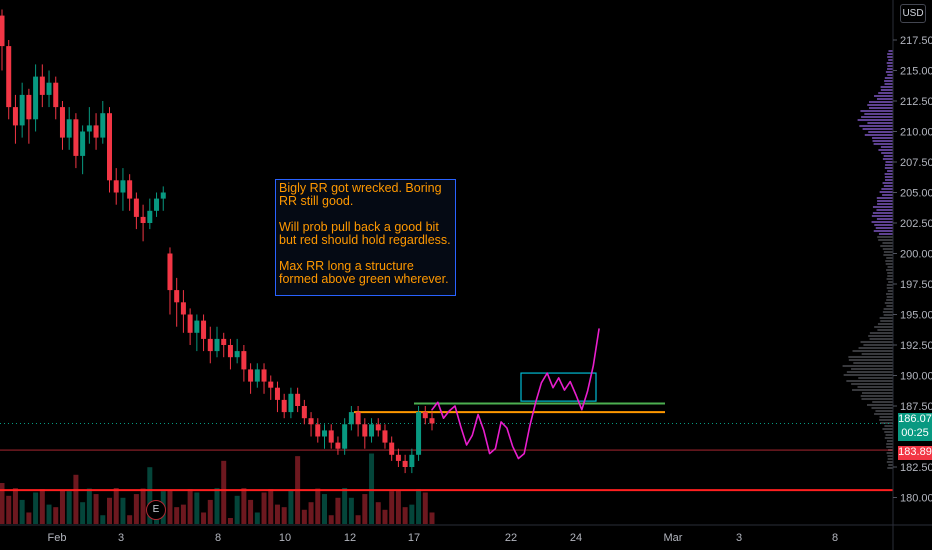 This screenshot has width=932, height=550. Describe the element at coordinates (916, 255) in the screenshot. I see `price-tick-label: 200.00` at that location.